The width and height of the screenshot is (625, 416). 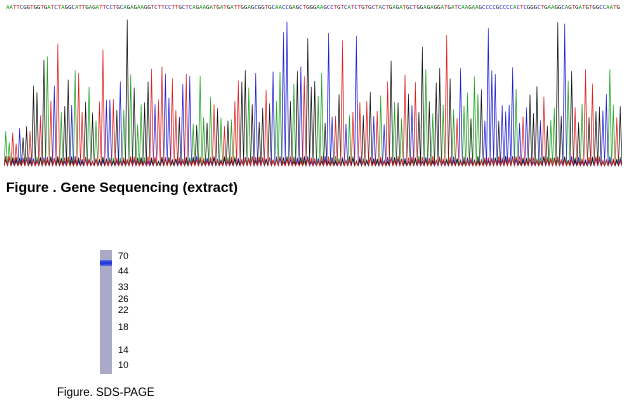 I want to click on mw-marker-label: 18, so click(x=123, y=327).